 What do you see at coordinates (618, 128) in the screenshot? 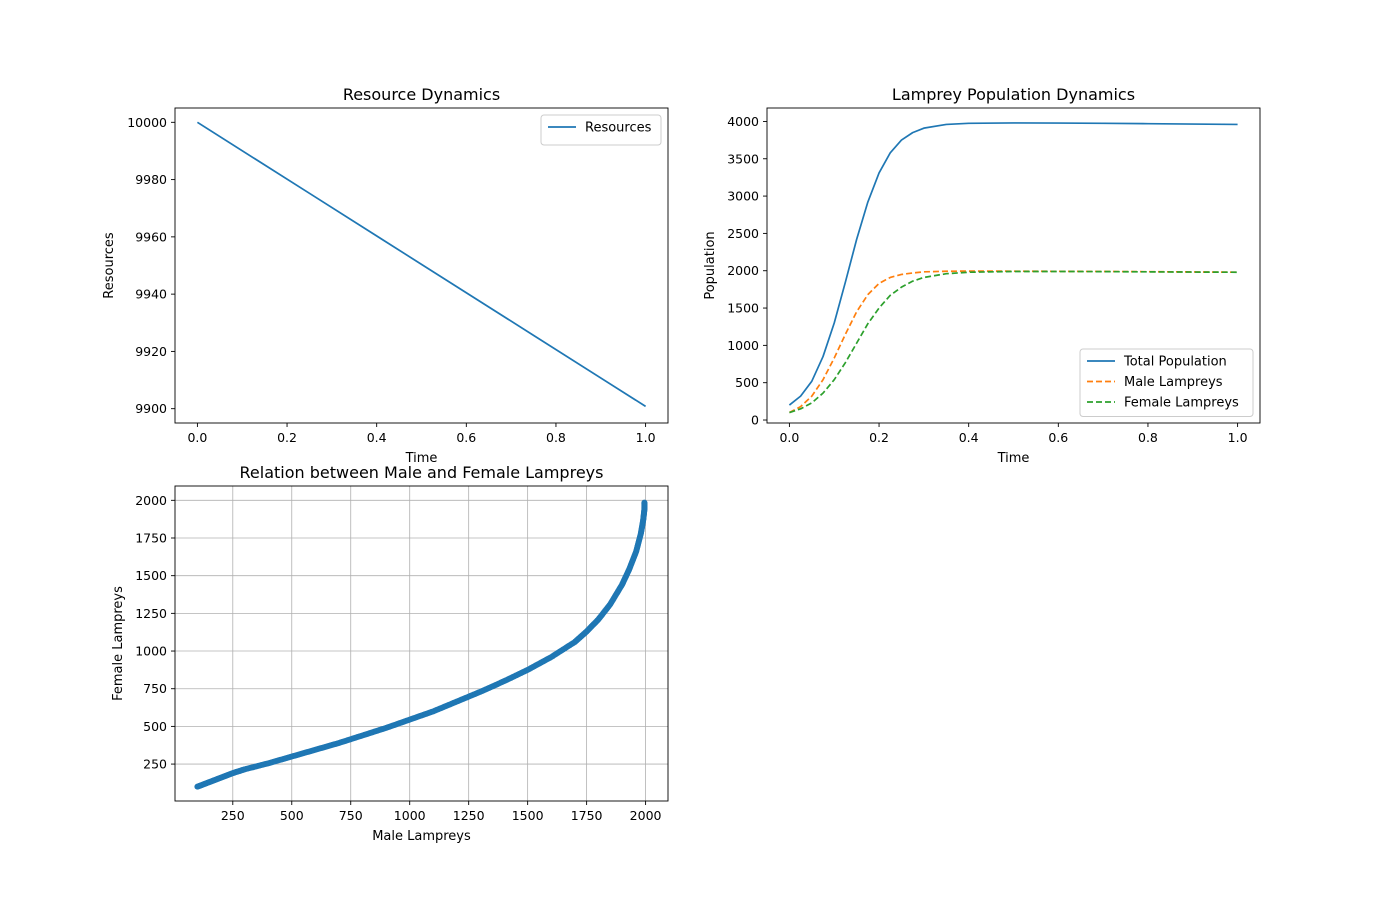
I see `legend-entry: Resources` at bounding box center [618, 128].